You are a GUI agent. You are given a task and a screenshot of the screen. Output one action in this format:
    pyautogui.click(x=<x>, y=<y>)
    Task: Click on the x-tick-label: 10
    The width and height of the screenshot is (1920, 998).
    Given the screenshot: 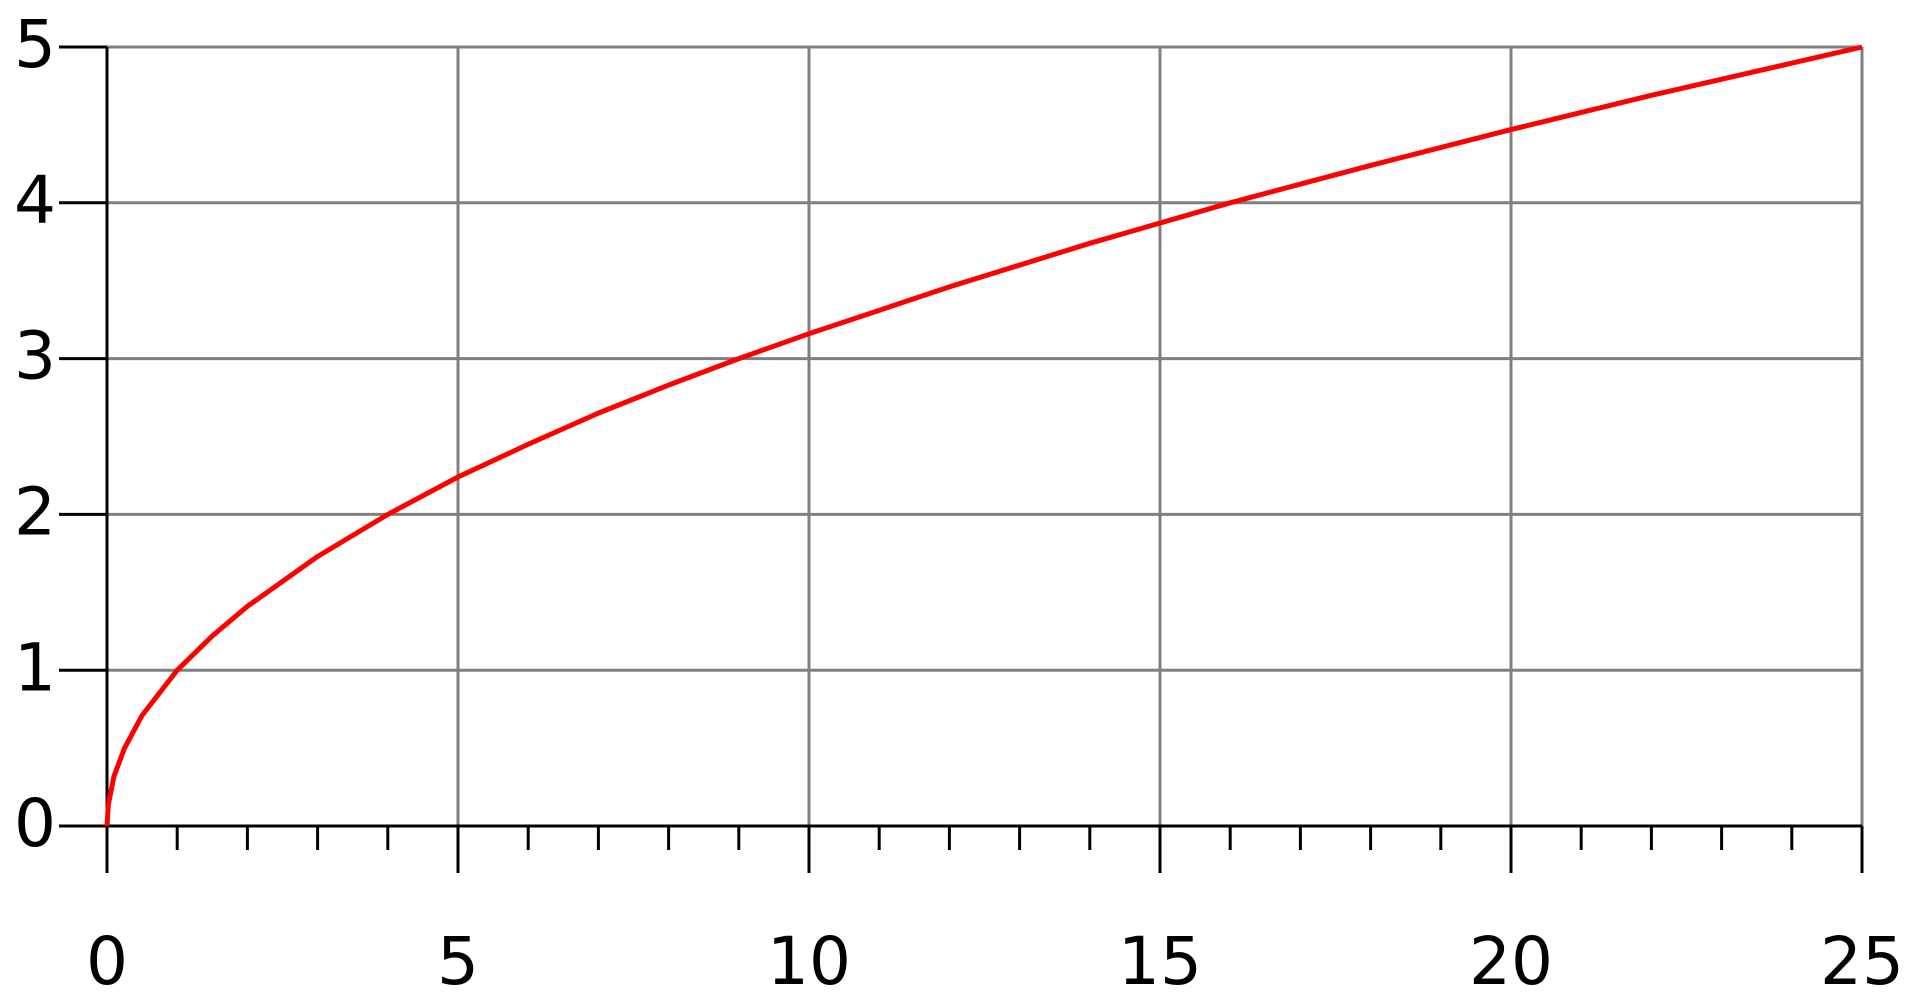 What is the action you would take?
    pyautogui.click(x=809, y=960)
    